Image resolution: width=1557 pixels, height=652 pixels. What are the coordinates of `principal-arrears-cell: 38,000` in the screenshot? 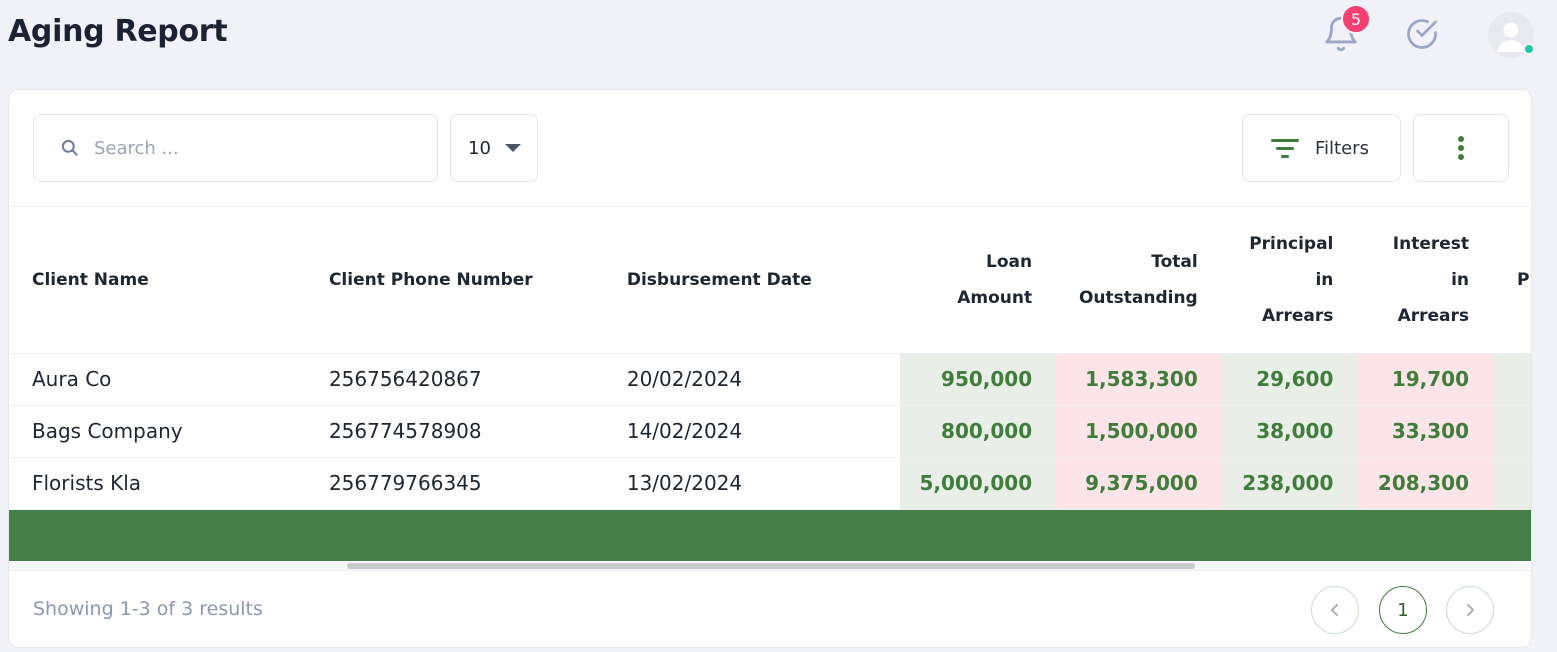 It's located at (1289, 431).